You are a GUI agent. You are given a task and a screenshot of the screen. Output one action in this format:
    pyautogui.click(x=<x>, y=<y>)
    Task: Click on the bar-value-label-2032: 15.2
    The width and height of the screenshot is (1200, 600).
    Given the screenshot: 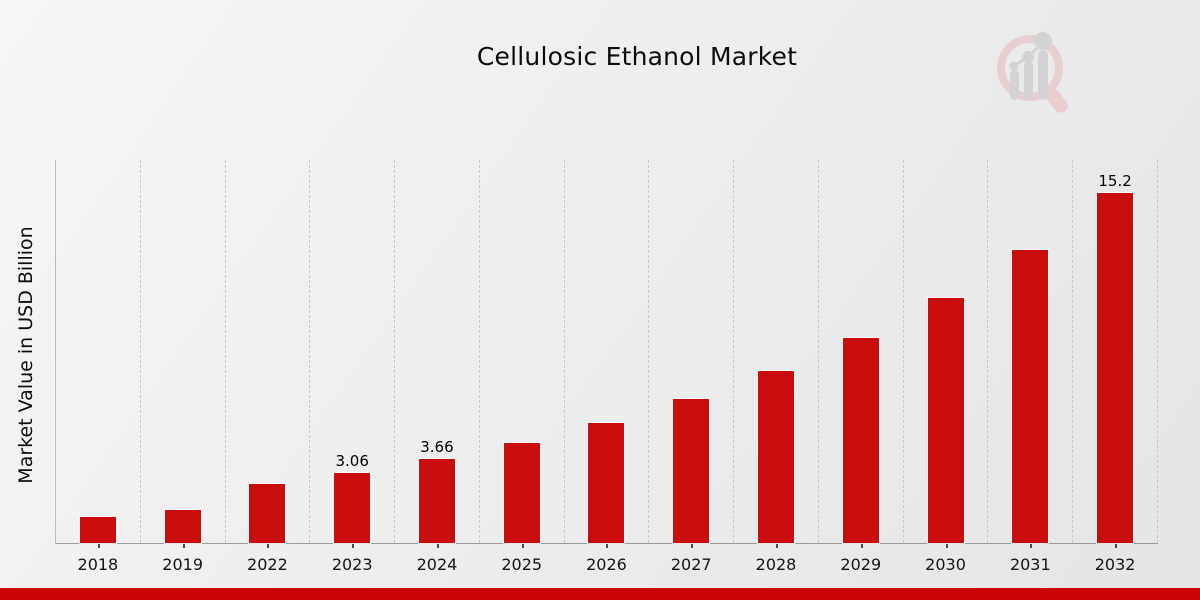 What is the action you would take?
    pyautogui.click(x=1115, y=181)
    